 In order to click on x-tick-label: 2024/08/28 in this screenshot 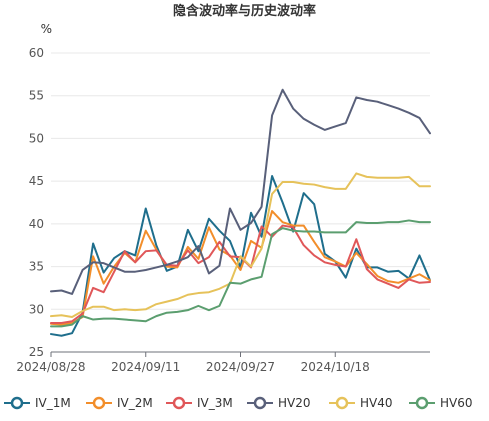, I will do `click(50, 367)`.